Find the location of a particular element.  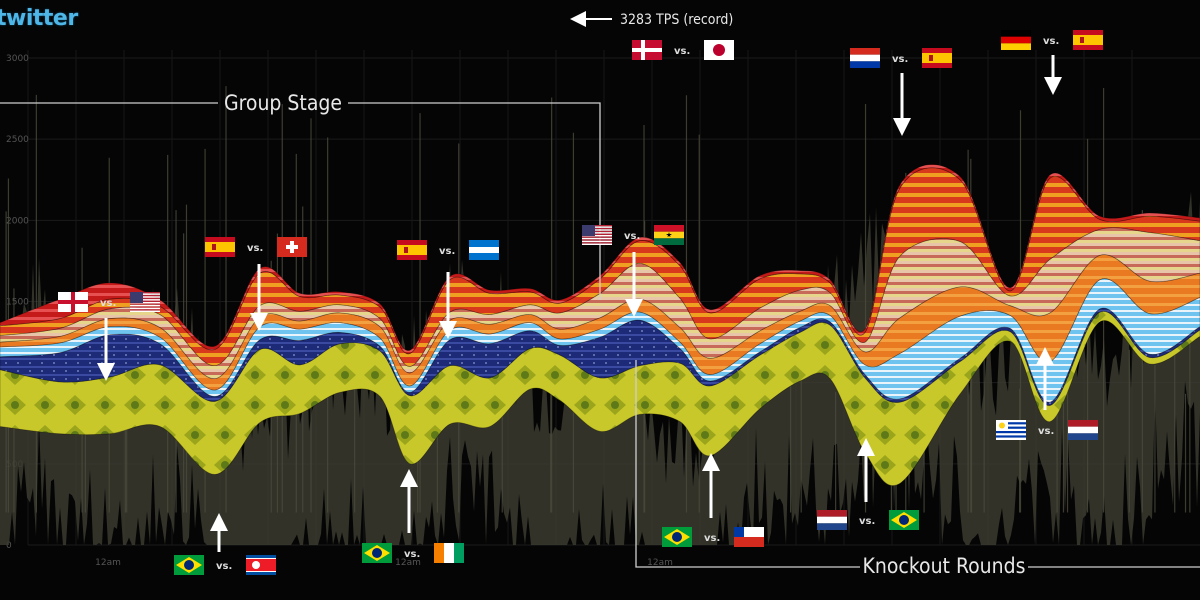

y-tick-label: 1500 is located at coordinates (17, 303).